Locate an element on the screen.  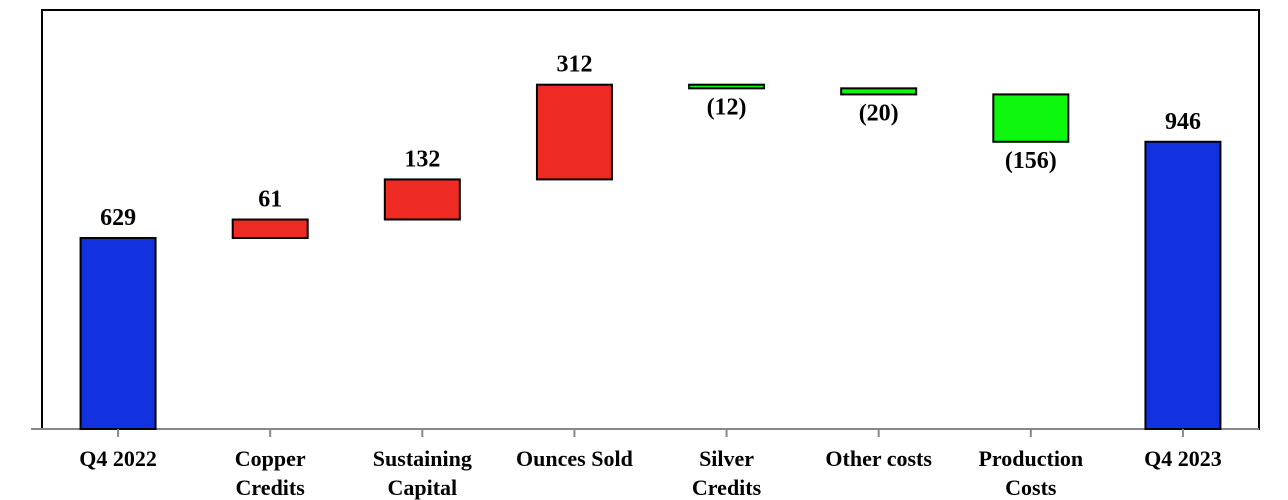
x-tick-label-4-1: Credits is located at coordinates (727, 487).